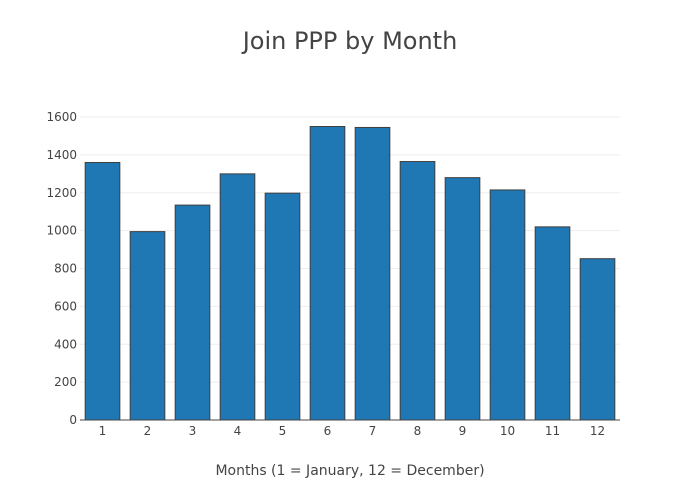 This screenshot has height=504, width=700. Describe the element at coordinates (61, 117) in the screenshot. I see `y-tick-label: 1600` at that location.